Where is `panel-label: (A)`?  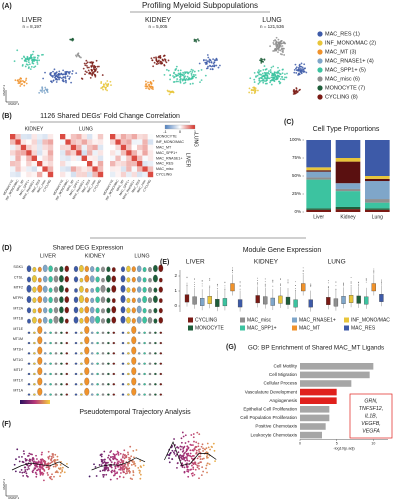
panel-label: (A) is located at coordinates (7, 6).